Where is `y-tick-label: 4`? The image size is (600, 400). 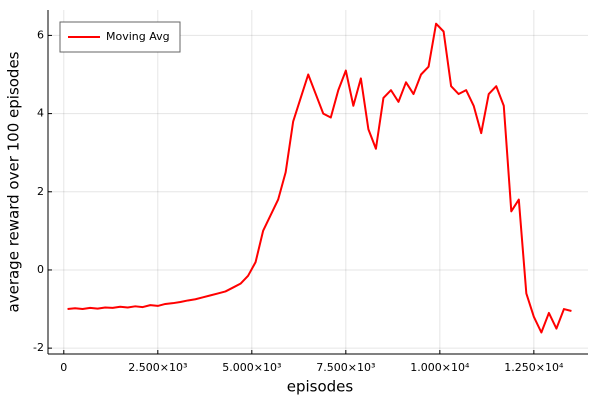 y-tick-label: 4 is located at coordinates (40, 113).